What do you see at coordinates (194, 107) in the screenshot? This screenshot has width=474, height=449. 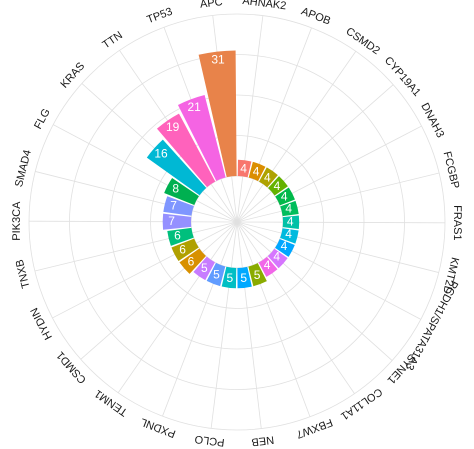 I see `value-label: 21` at bounding box center [194, 107].